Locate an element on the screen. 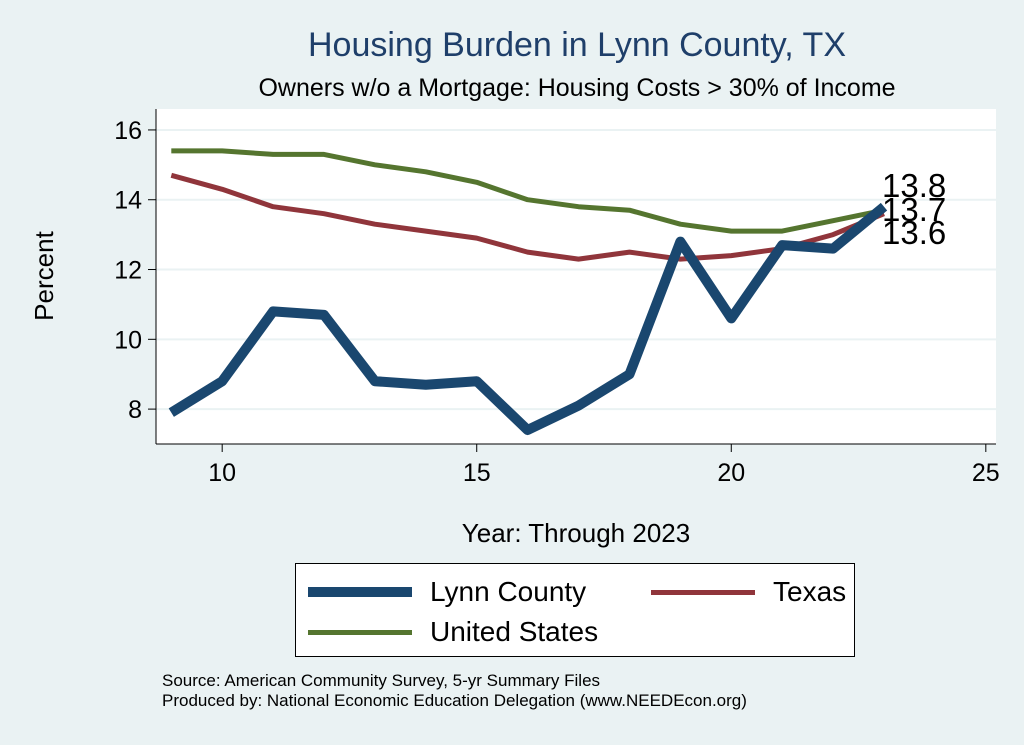 This screenshot has height=745, width=1024. chart-title: Housing Burden in Lynn County, TX is located at coordinates (577, 45).